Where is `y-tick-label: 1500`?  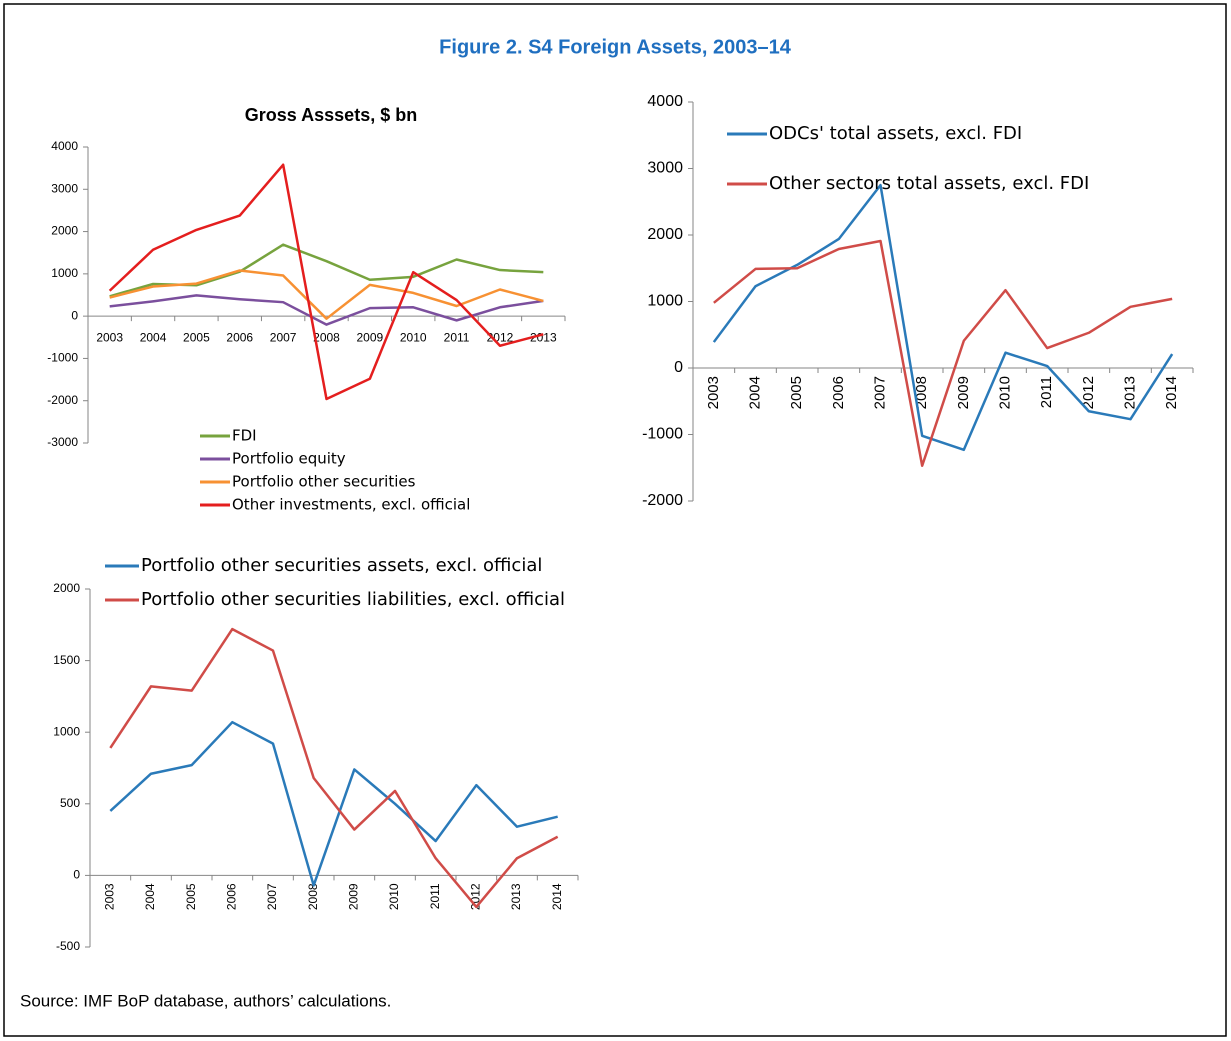 y-tick-label: 1500 is located at coordinates (66, 660).